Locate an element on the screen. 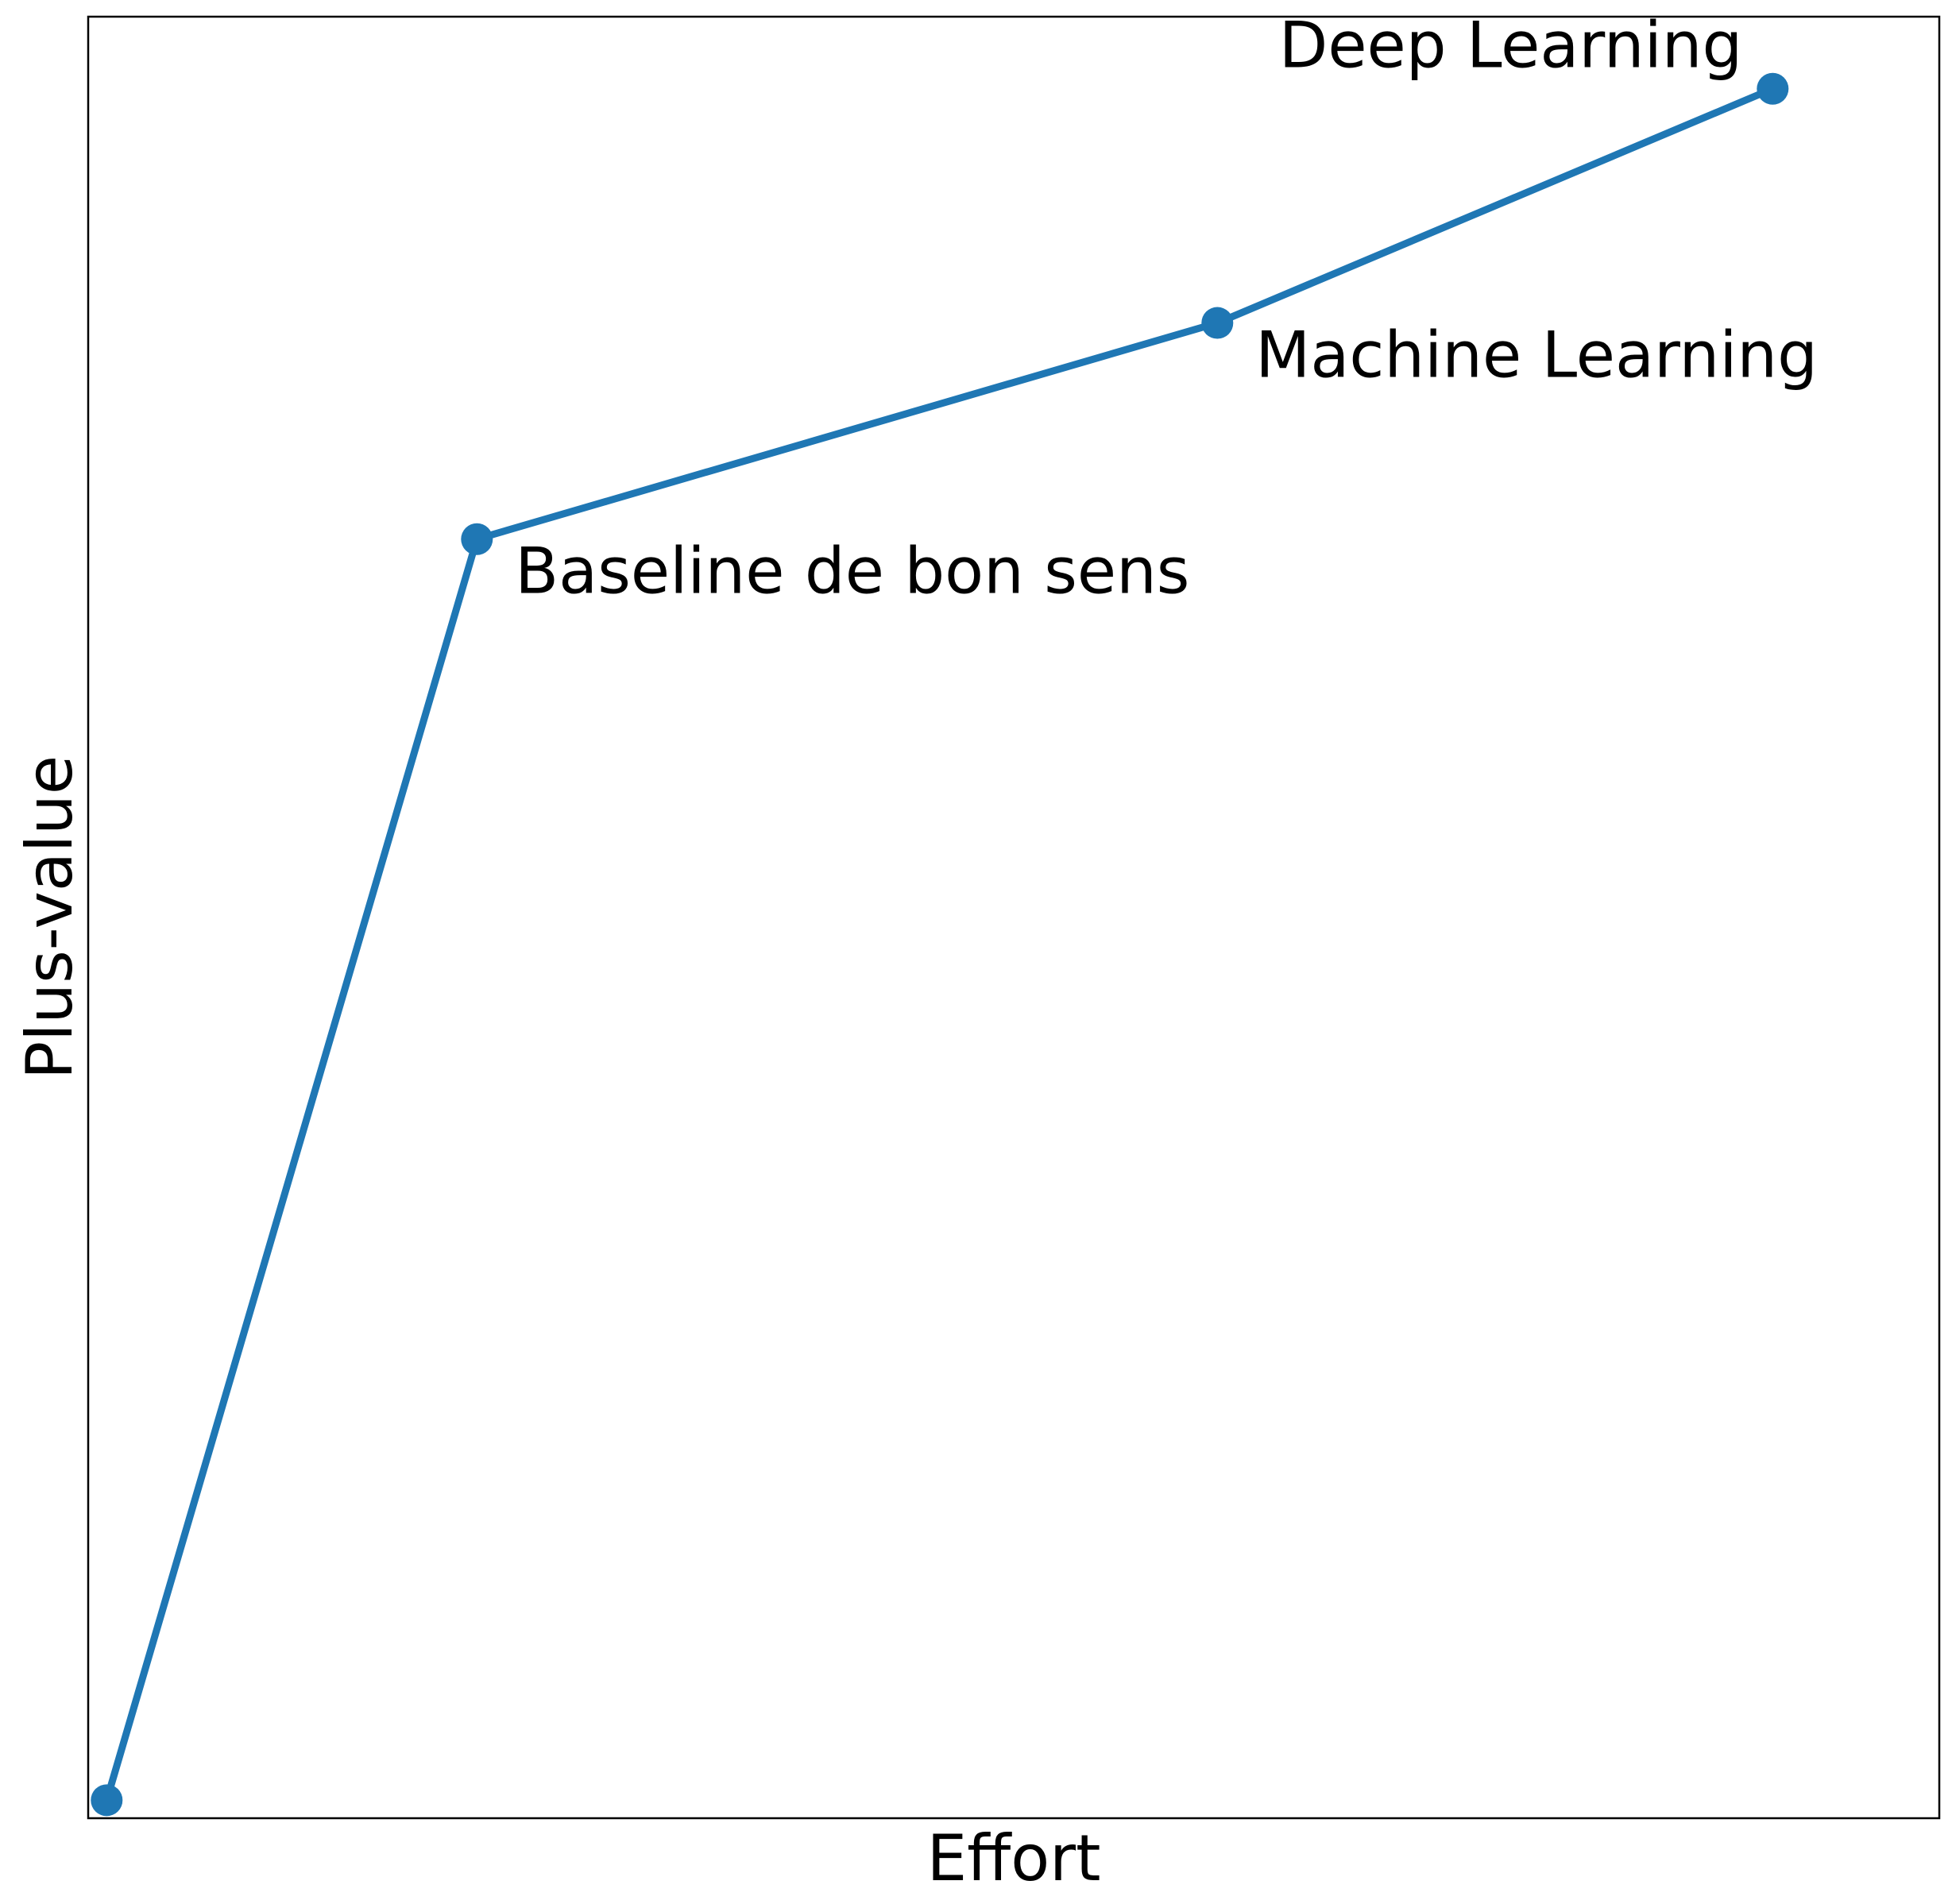 The image size is (1952, 1904). annotation-label: Deep Learning is located at coordinates (1511, 46).